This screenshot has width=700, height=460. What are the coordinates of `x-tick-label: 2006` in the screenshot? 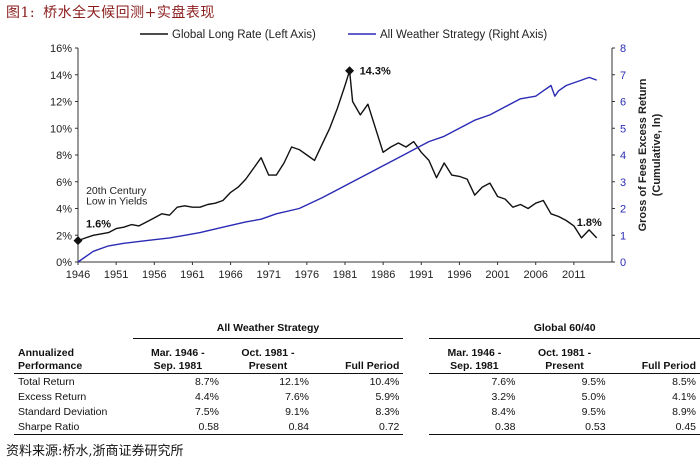 It's located at (535, 275).